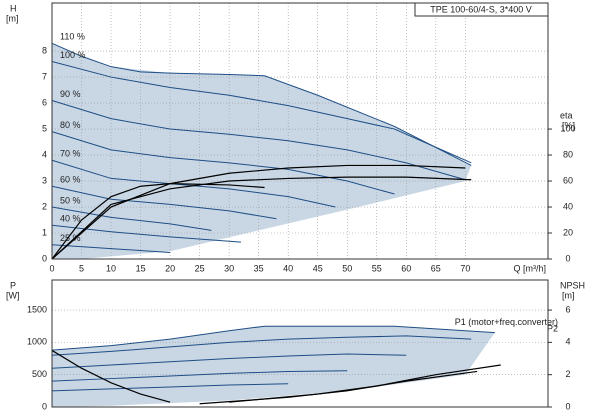  Describe the element at coordinates (13, 295) in the screenshot. I see `y-axis-unit: [W]` at that location.